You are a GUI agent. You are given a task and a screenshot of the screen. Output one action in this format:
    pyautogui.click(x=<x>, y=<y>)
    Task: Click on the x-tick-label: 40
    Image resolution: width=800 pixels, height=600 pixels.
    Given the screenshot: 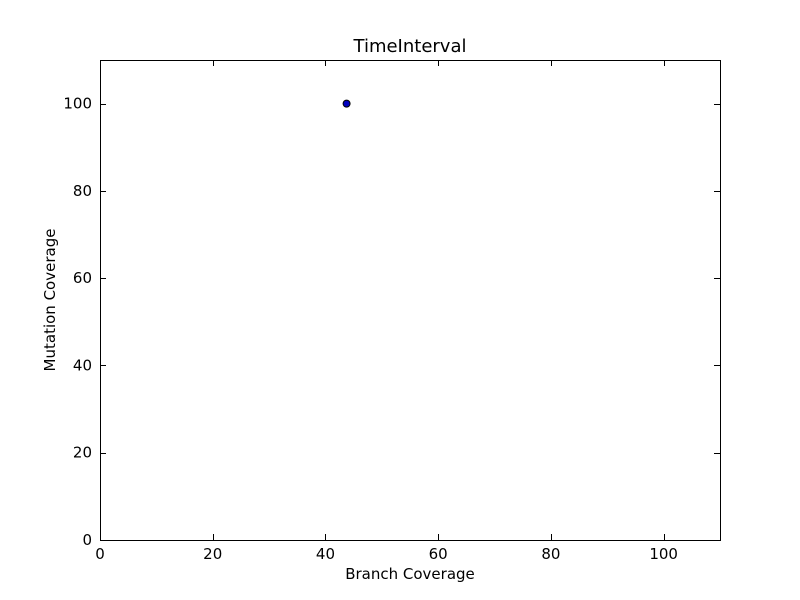 What is the action you would take?
    pyautogui.click(x=325, y=554)
    